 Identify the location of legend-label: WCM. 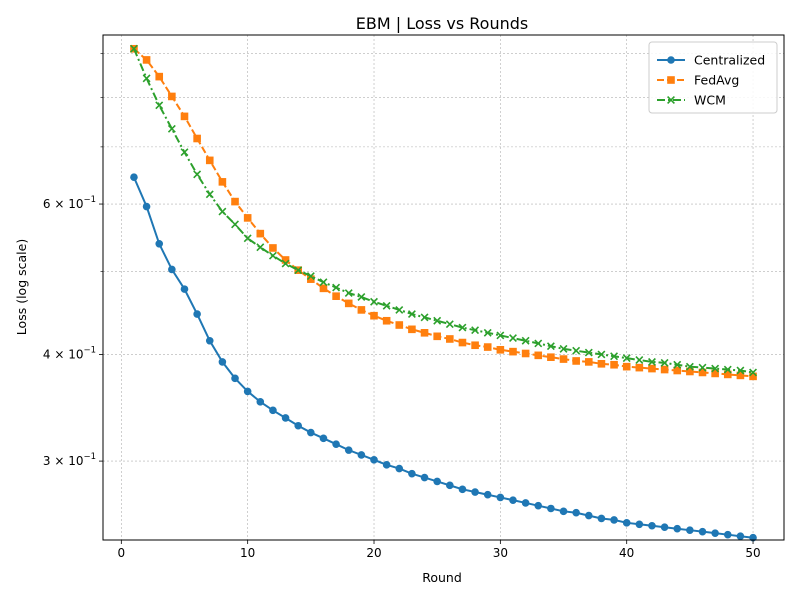
(710, 100).